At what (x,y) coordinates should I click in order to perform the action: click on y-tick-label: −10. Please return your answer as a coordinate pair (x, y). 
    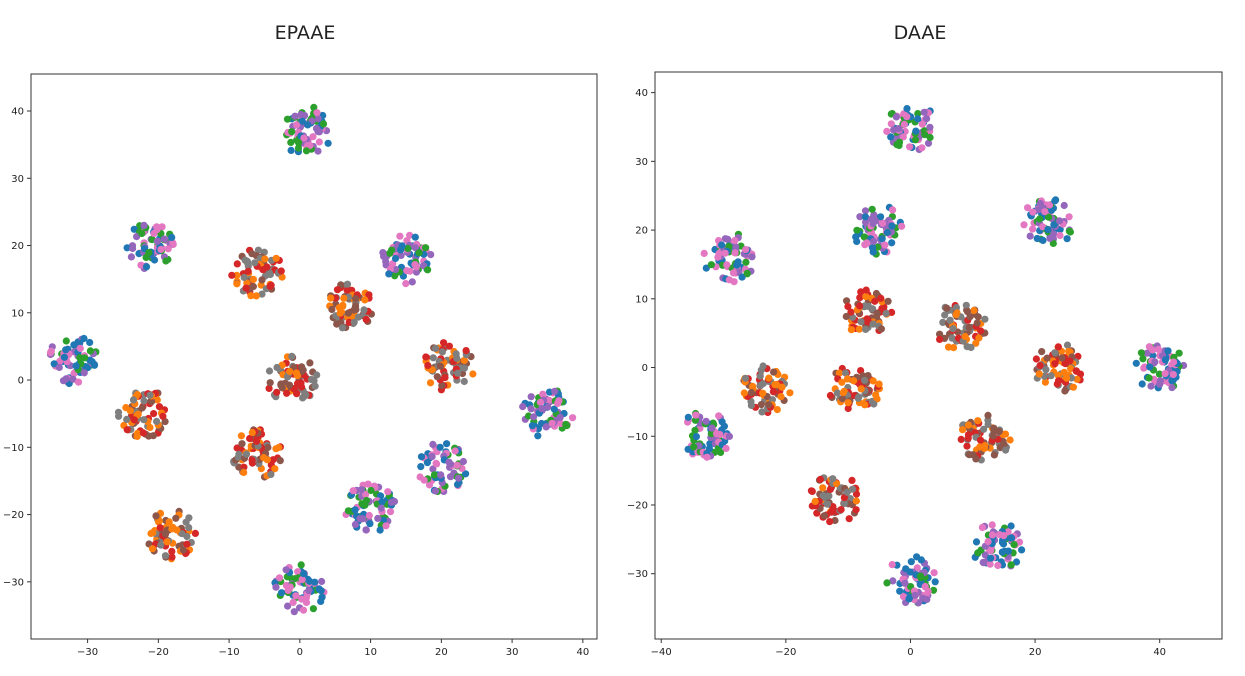
    Looking at the image, I should click on (13, 448).